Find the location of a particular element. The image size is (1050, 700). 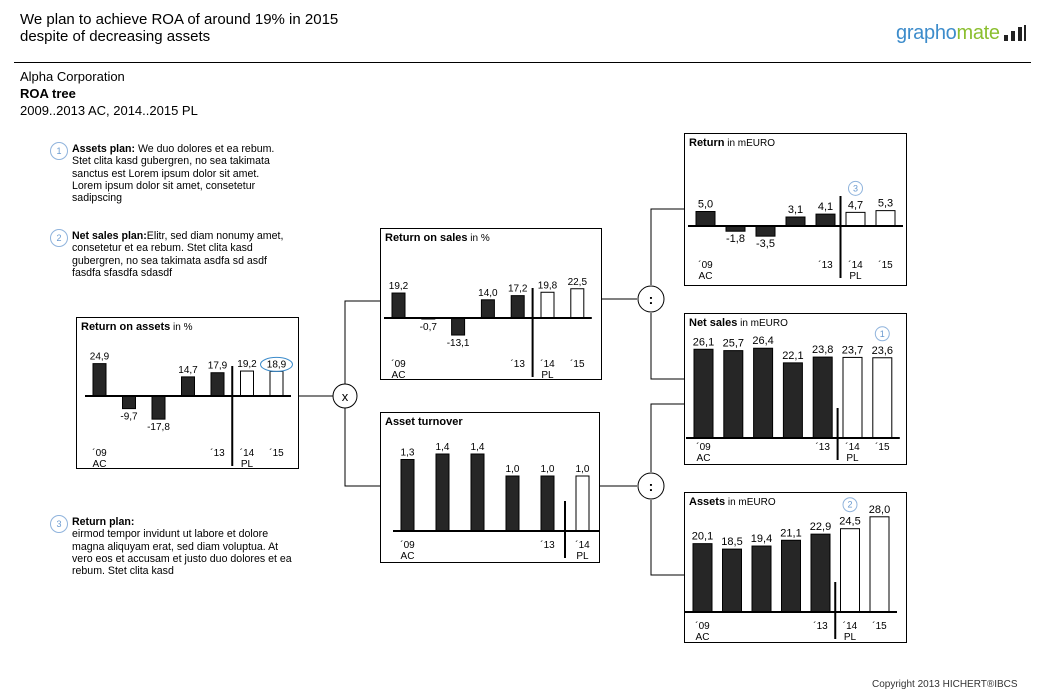

ac-sublabel-ret: AC is located at coordinates (706, 276).